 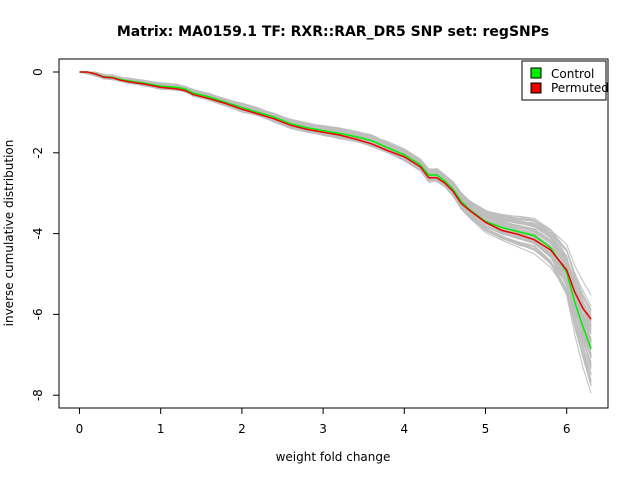 What do you see at coordinates (161, 429) in the screenshot?
I see `x-tick-label: 1` at bounding box center [161, 429].